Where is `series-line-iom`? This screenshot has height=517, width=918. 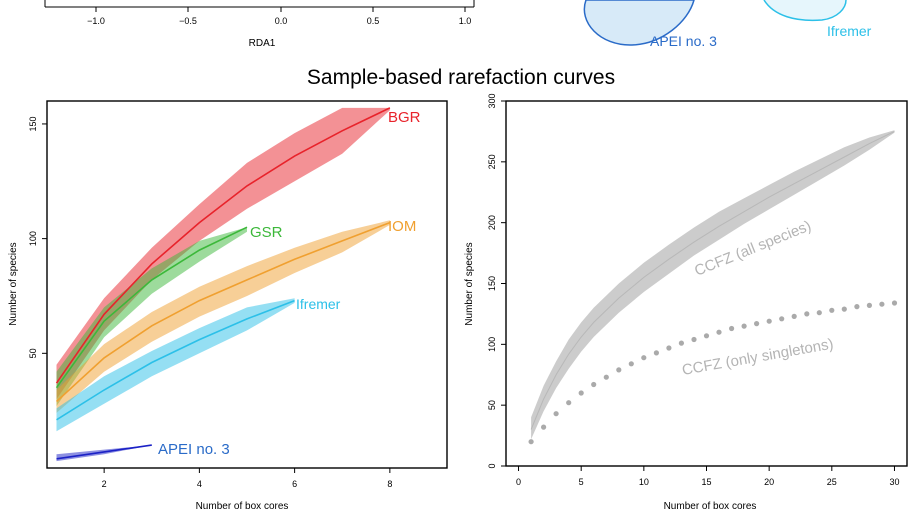
series-line-iom is located at coordinates (223, 312).